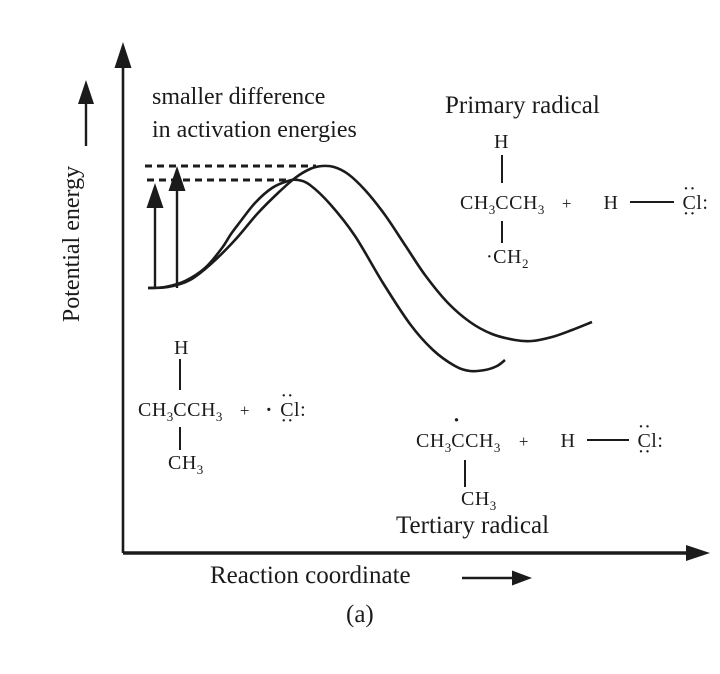 This screenshot has width=720, height=674. Describe the element at coordinates (360, 614) in the screenshot. I see `figure-caption: (a)` at that location.